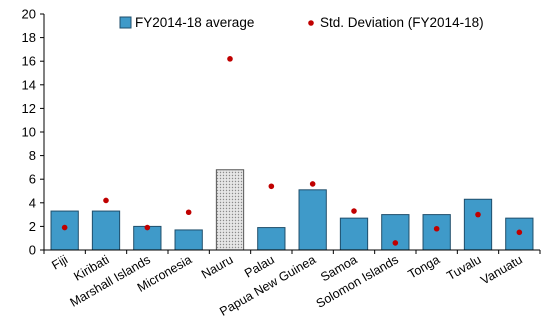  Describe the element at coordinates (29, 14) in the screenshot. I see `y-tick-label: 20` at that location.